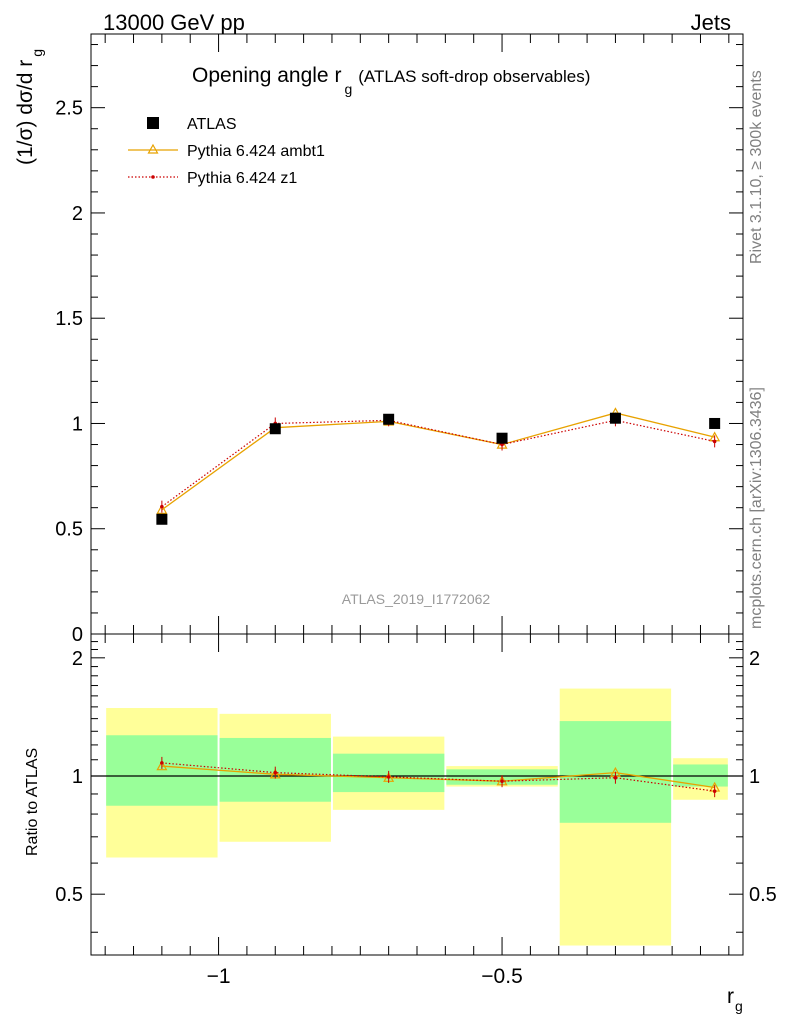  Describe the element at coordinates (212, 124) in the screenshot. I see `legend-atlas-label: ATLAS` at that location.